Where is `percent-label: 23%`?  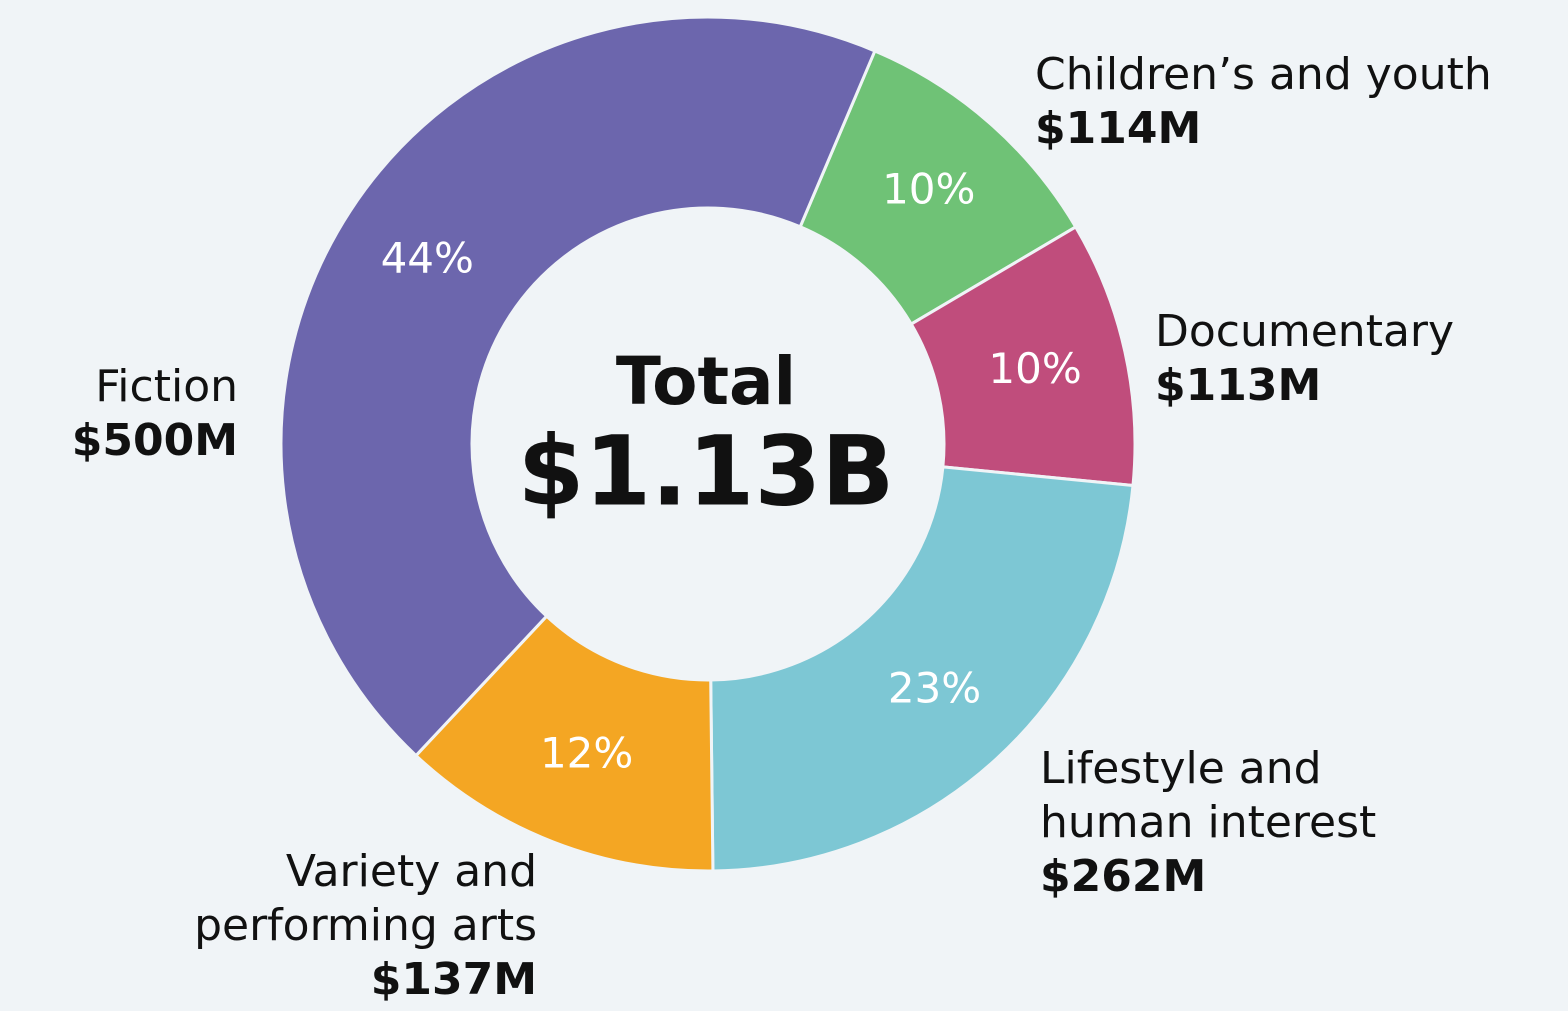
percent-label: 23% is located at coordinates (934, 687).